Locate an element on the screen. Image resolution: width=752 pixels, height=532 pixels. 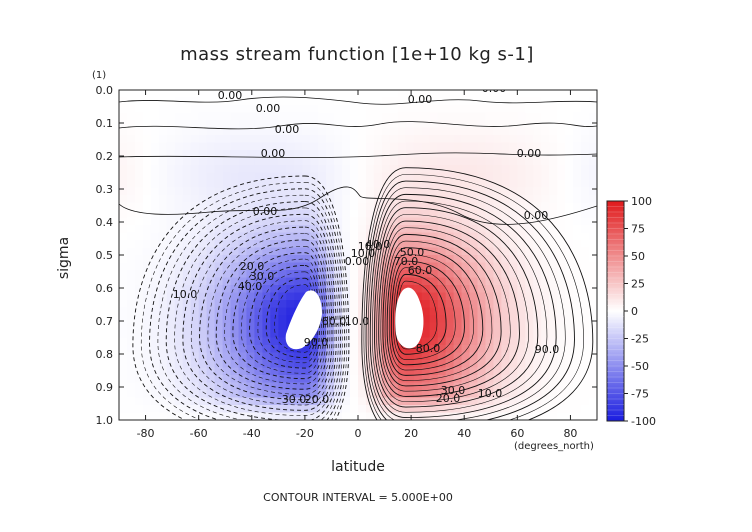
contour-line-positive is located at coordinates (463, 306).